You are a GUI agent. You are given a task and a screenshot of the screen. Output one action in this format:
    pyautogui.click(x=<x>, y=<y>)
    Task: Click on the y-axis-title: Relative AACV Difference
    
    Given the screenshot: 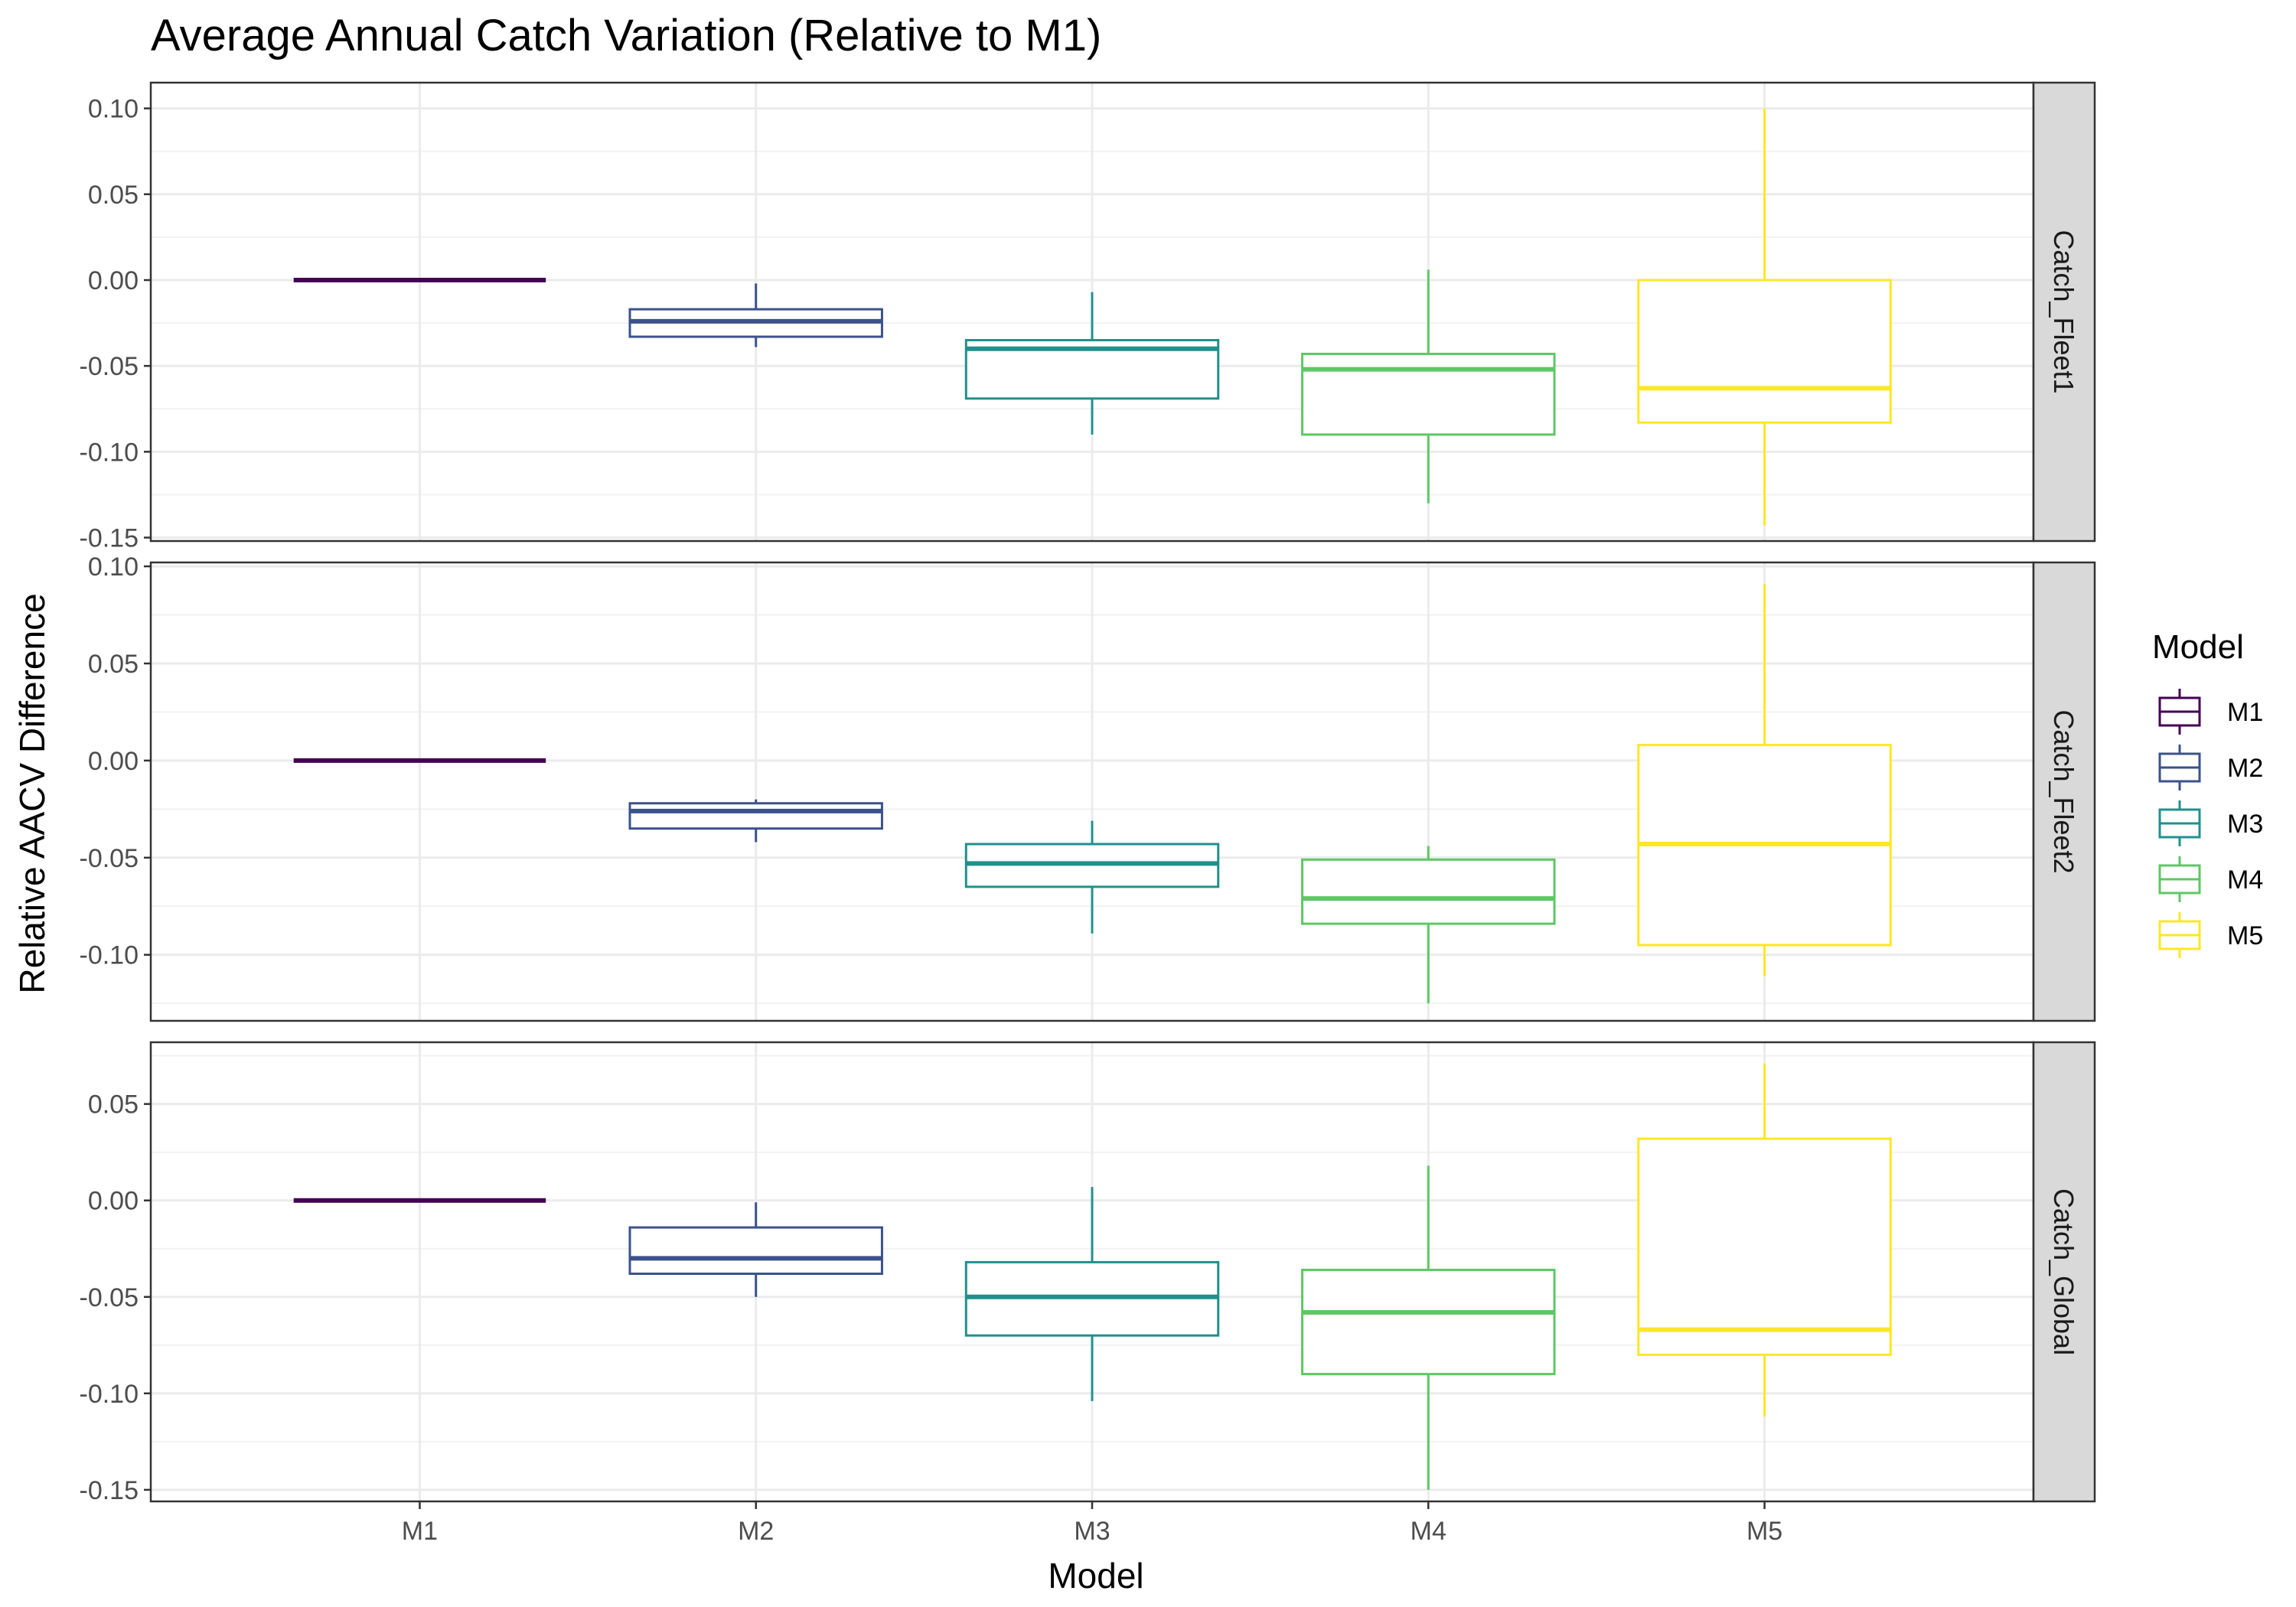 What is the action you would take?
    pyautogui.click(x=32, y=793)
    